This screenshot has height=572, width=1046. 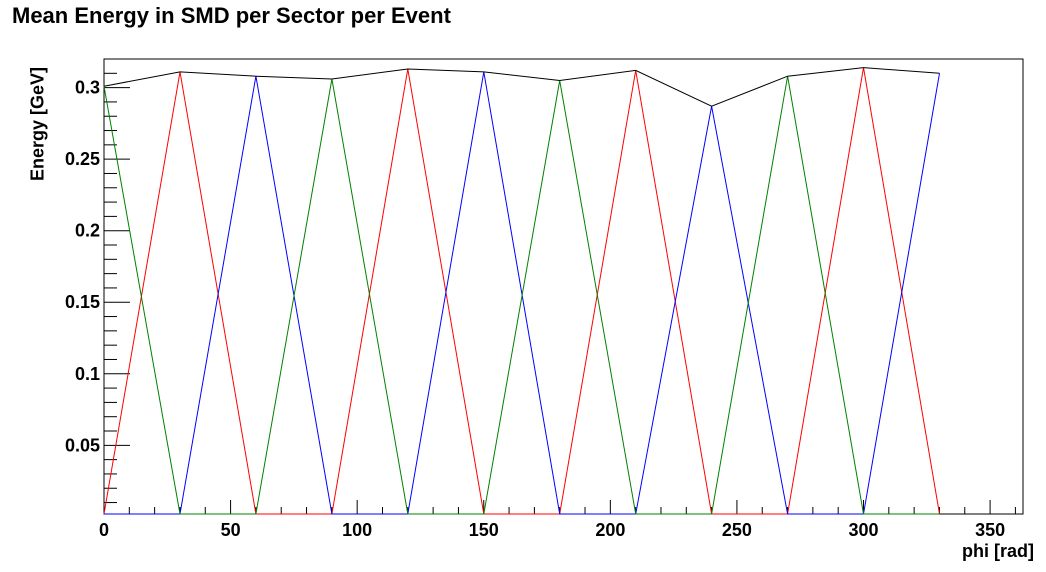 I want to click on y-tick-label: 0.05, so click(x=82, y=445).